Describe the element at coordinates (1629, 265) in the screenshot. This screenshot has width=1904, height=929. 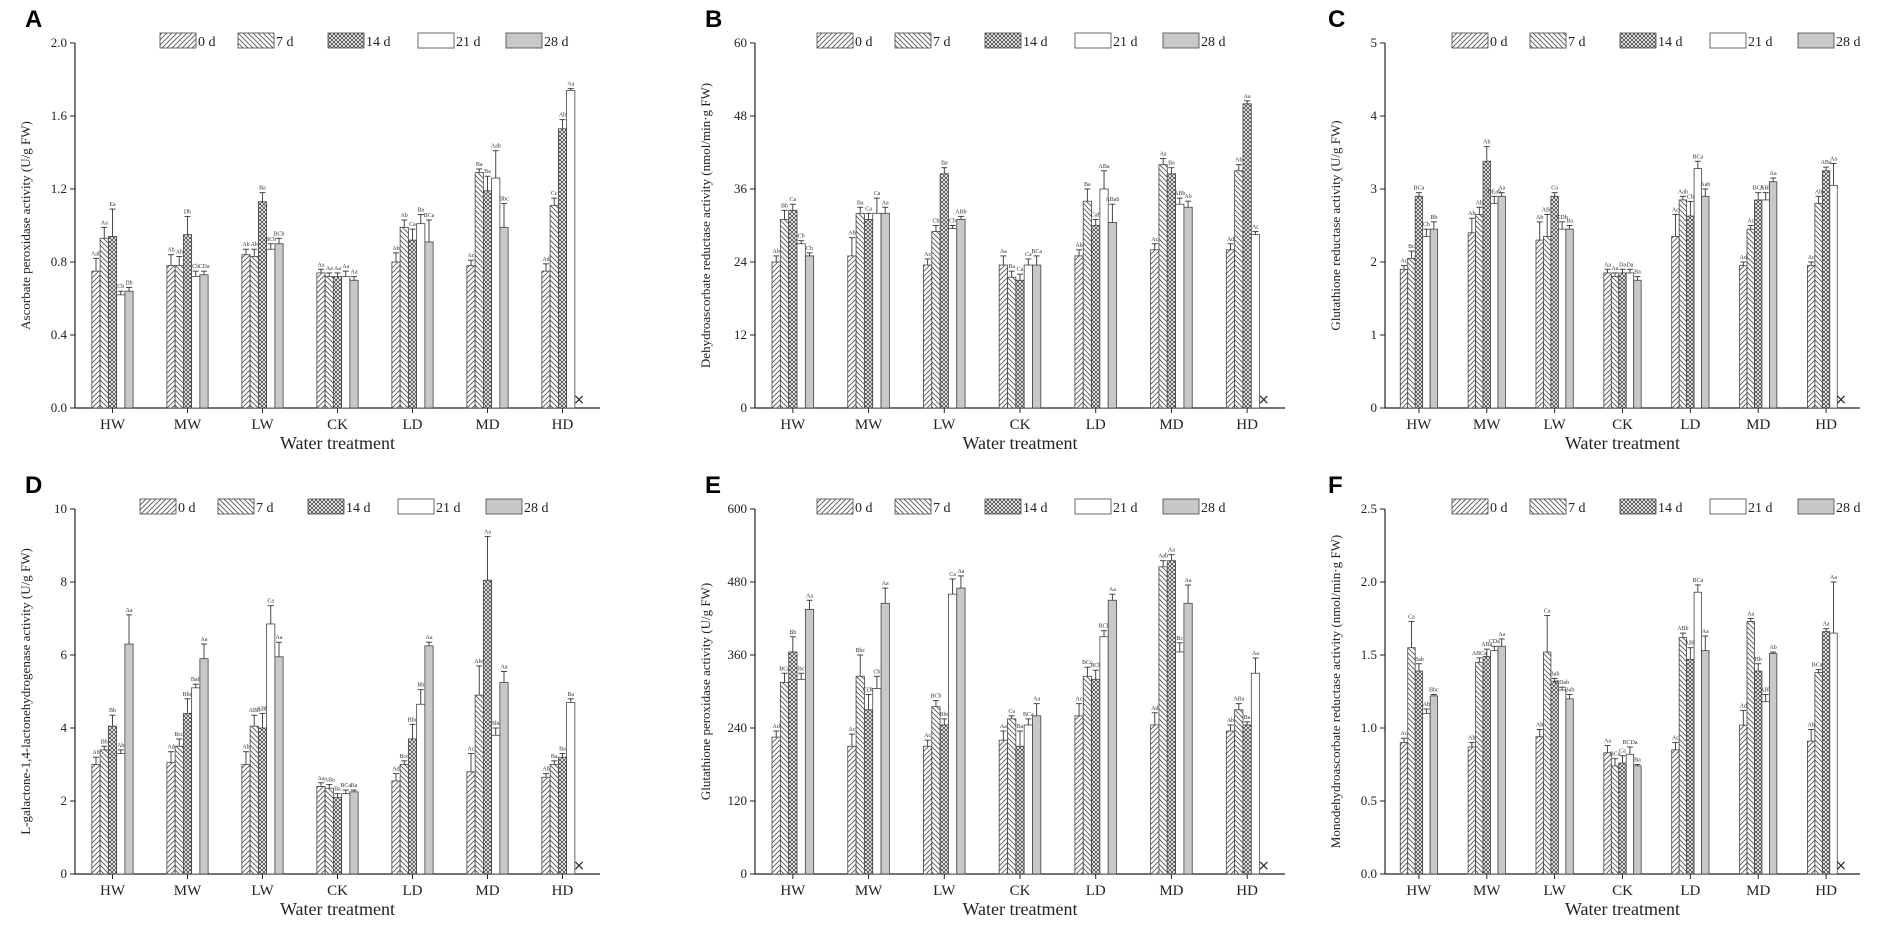
I see `significance-letter: Da` at that location.